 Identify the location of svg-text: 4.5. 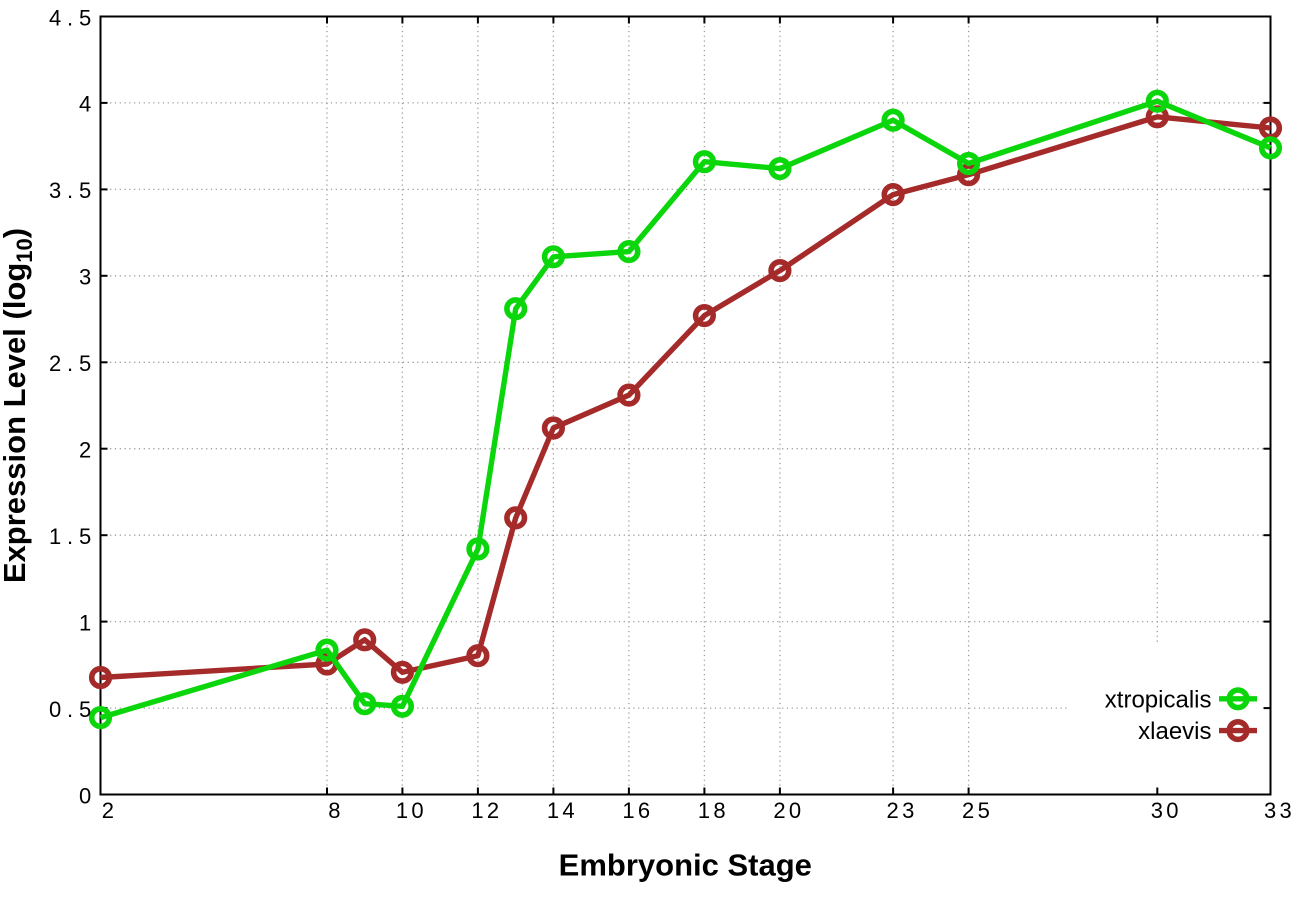
(72, 17).